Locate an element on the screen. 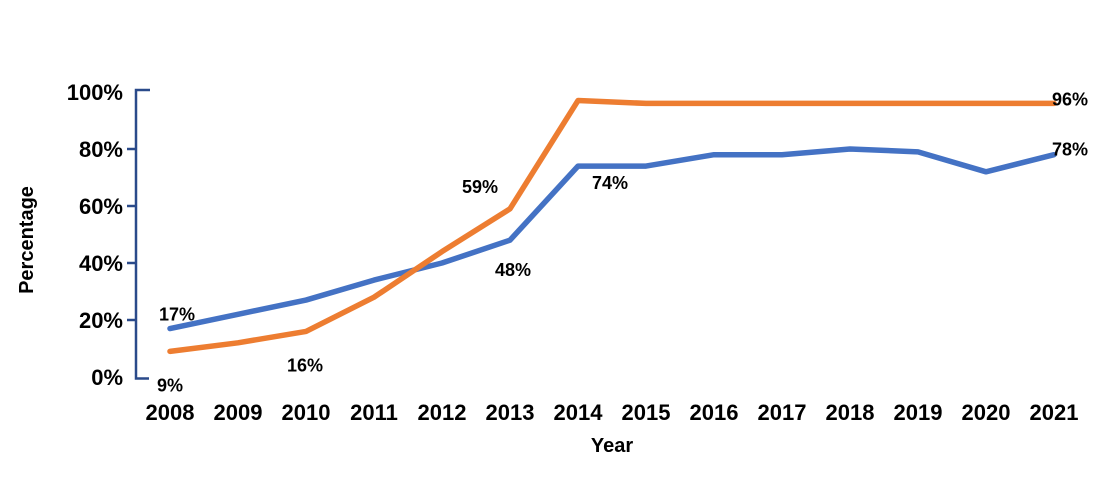 This screenshot has width=1100, height=487. x-tick-label: 2020 is located at coordinates (986, 412).